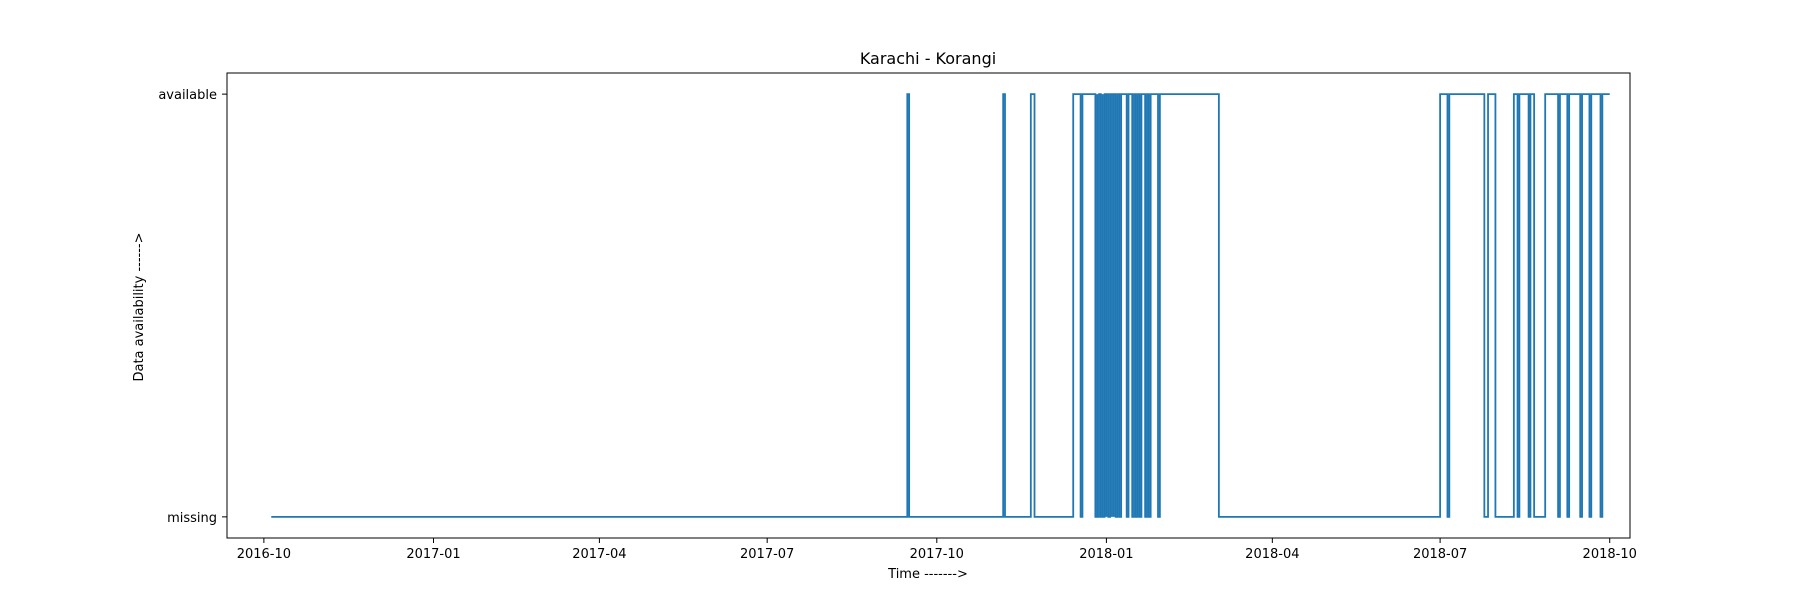 The height and width of the screenshot is (600, 1800). I want to click on x-tick-label: 2016-10, so click(264, 554).